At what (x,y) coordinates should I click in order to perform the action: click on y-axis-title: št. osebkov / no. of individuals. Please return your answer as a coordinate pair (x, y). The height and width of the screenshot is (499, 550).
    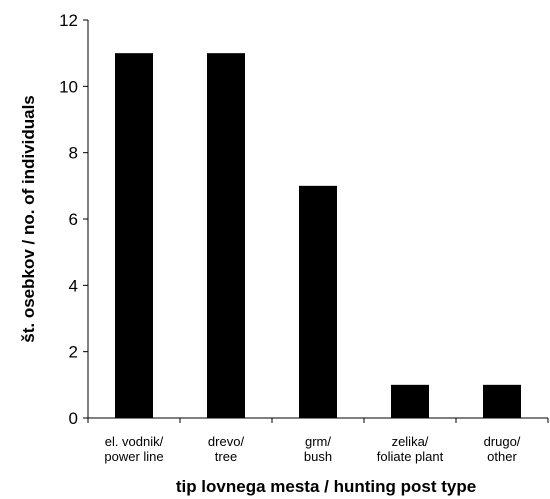
    Looking at the image, I should click on (28, 218).